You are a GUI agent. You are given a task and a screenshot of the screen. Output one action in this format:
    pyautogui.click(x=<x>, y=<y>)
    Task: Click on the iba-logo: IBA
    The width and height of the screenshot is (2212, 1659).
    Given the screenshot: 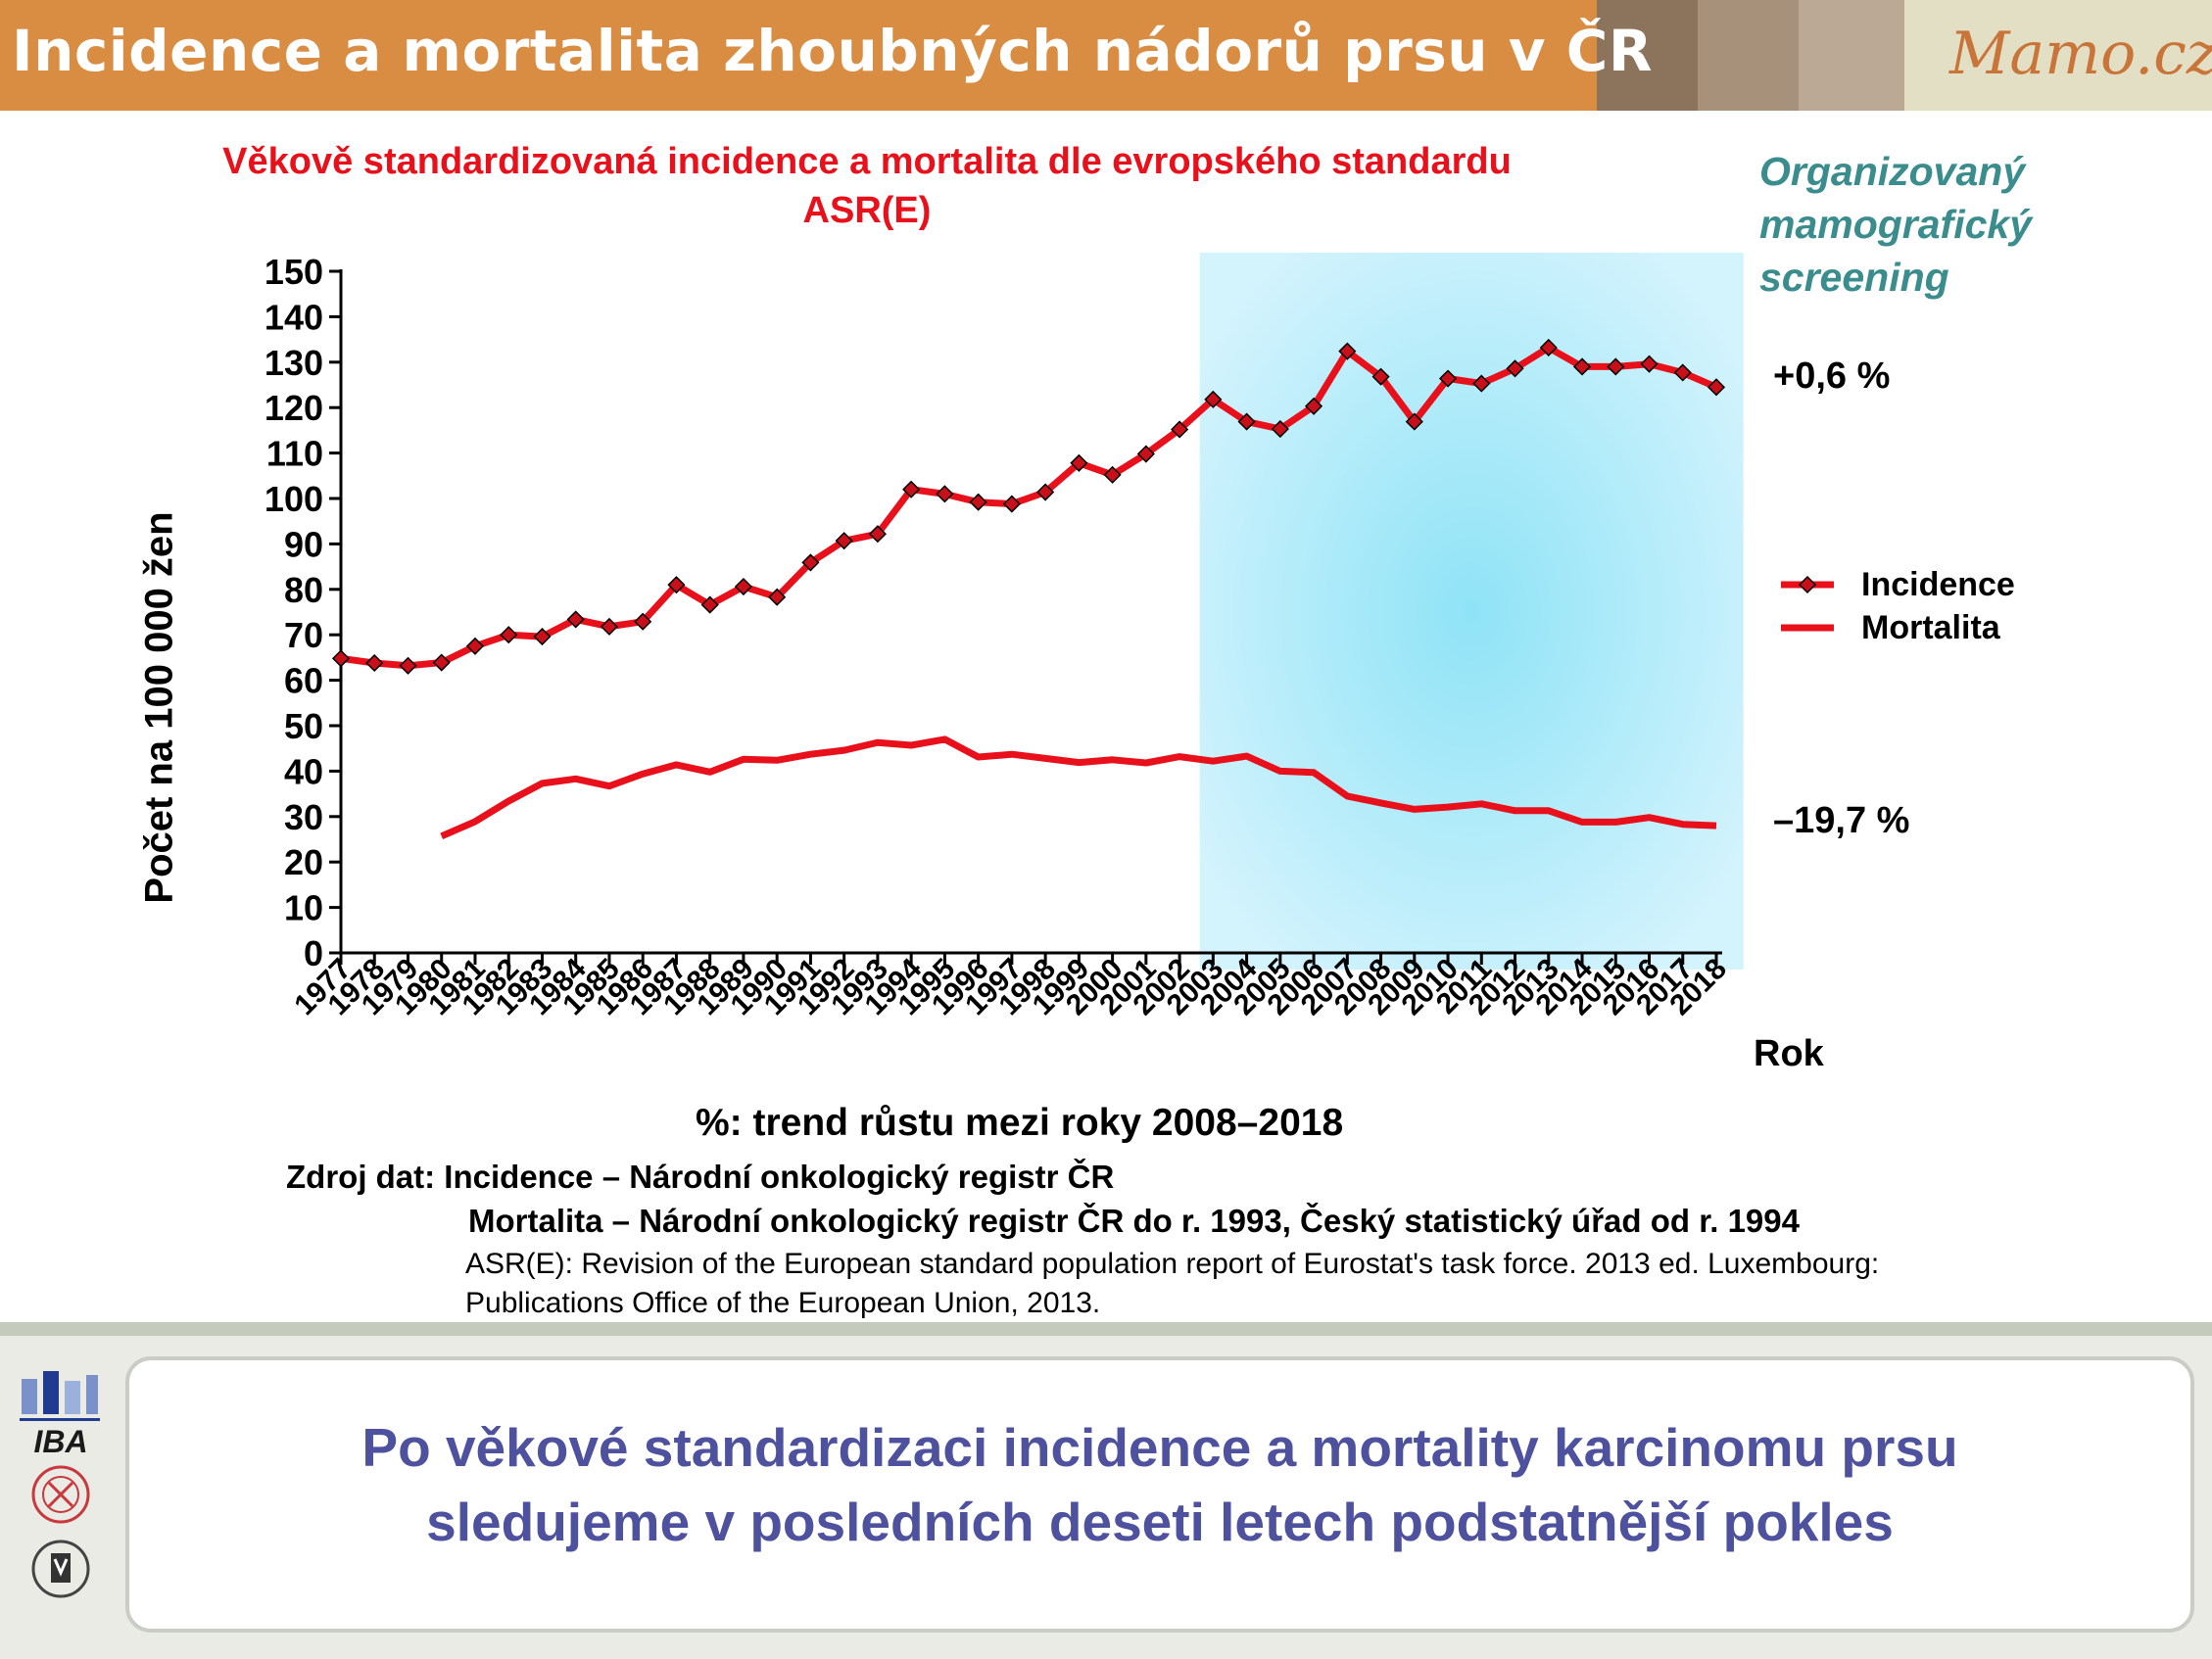 What is the action you would take?
    pyautogui.click(x=60, y=1484)
    